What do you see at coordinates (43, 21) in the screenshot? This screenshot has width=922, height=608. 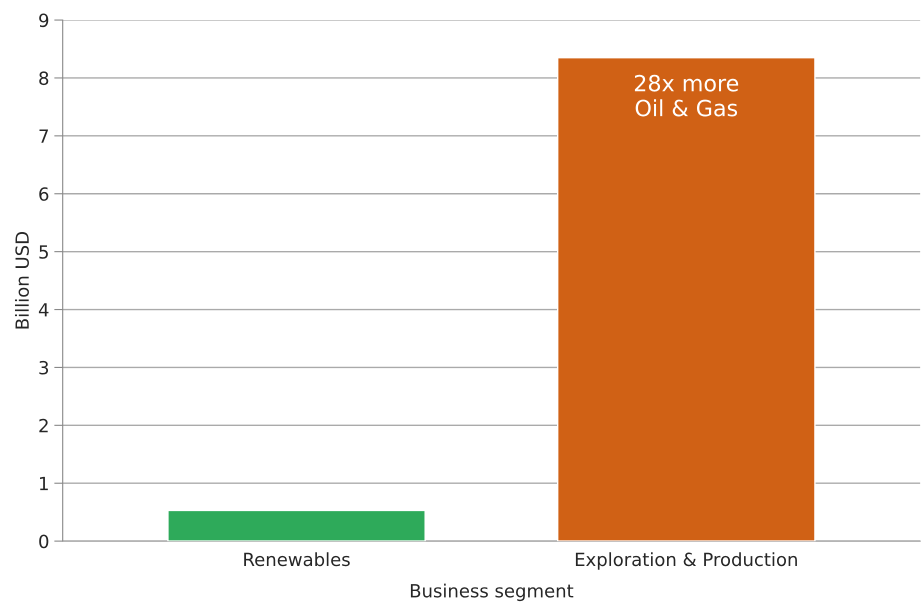 I see `y-tick-label: 9` at bounding box center [43, 21].